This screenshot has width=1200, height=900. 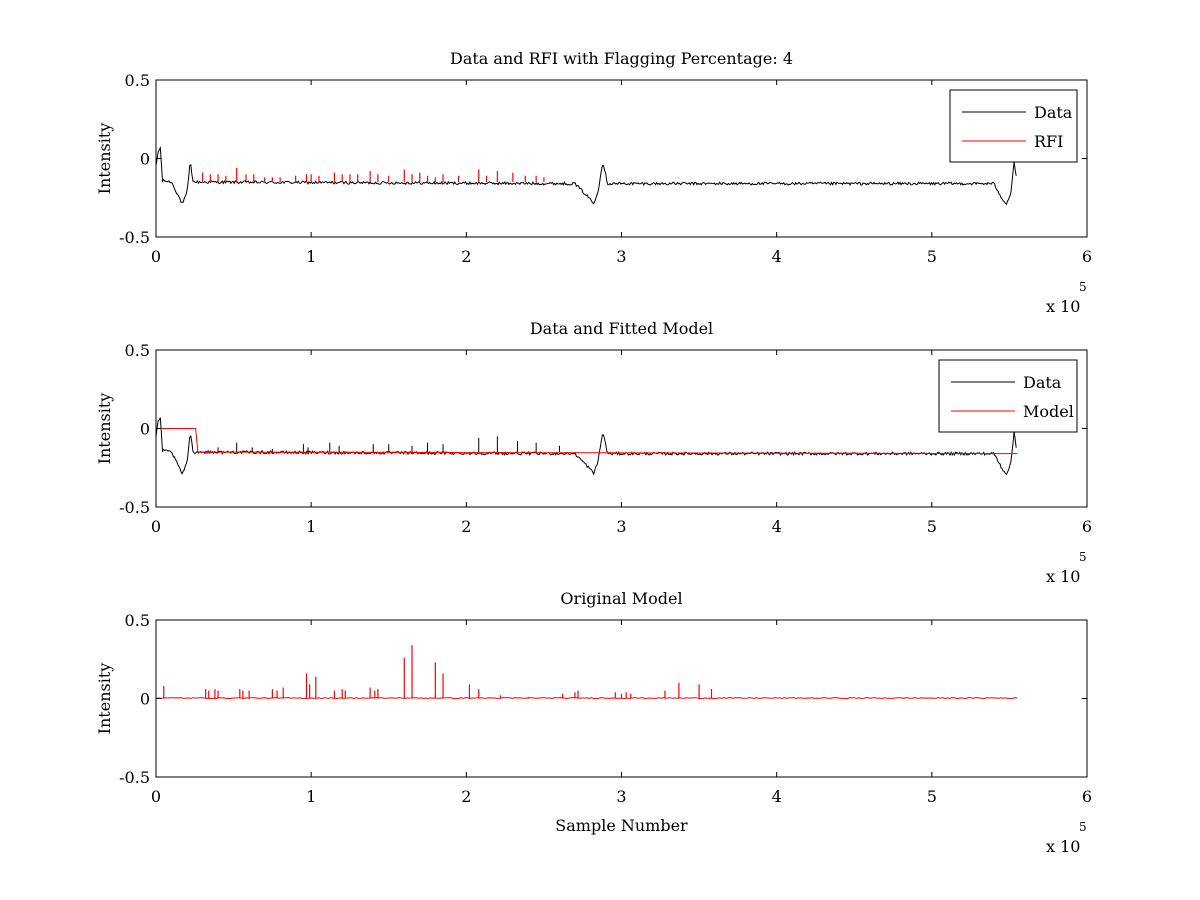 I want to click on series-baseline, so click(x=587, y=698).